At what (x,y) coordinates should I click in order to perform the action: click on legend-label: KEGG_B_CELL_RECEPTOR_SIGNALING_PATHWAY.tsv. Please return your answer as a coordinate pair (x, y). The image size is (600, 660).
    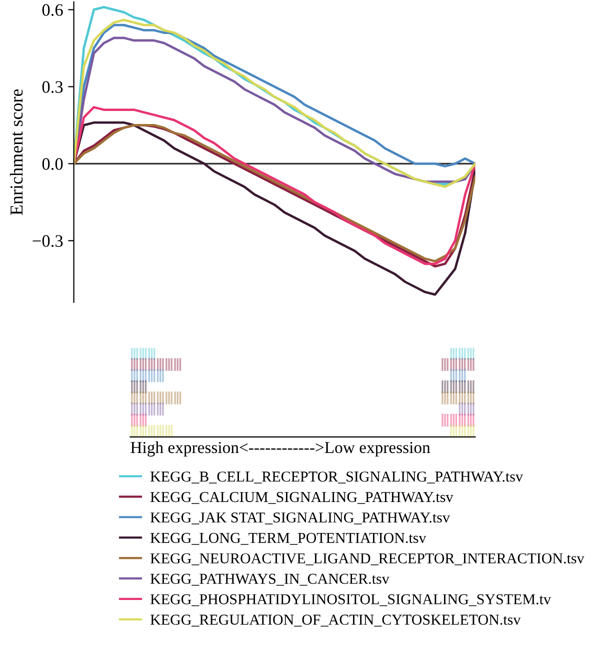
    Looking at the image, I should click on (336, 478).